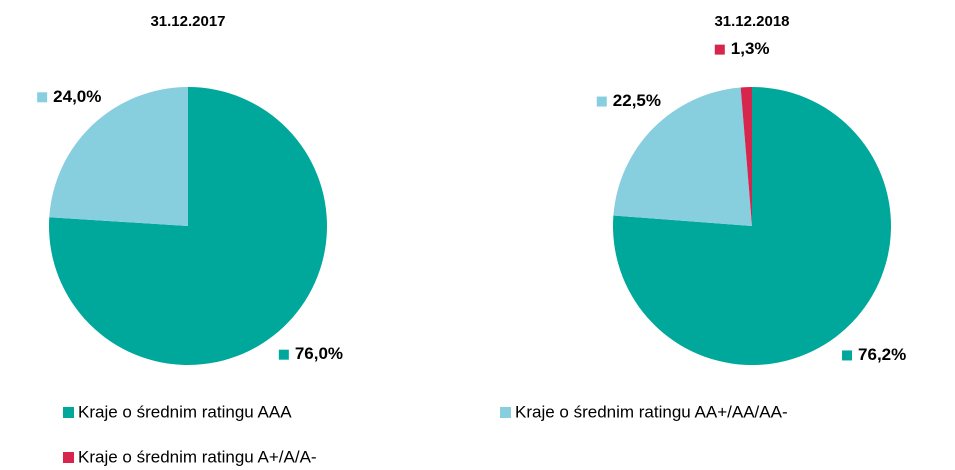  What do you see at coordinates (751, 21) in the screenshot?
I see `chart-title: 31.12.2018` at bounding box center [751, 21].